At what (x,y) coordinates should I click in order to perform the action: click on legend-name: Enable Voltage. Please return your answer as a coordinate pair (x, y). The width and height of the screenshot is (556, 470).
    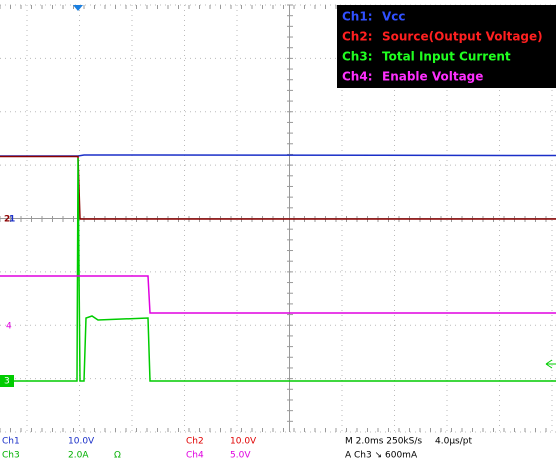
    Looking at the image, I should click on (432, 77).